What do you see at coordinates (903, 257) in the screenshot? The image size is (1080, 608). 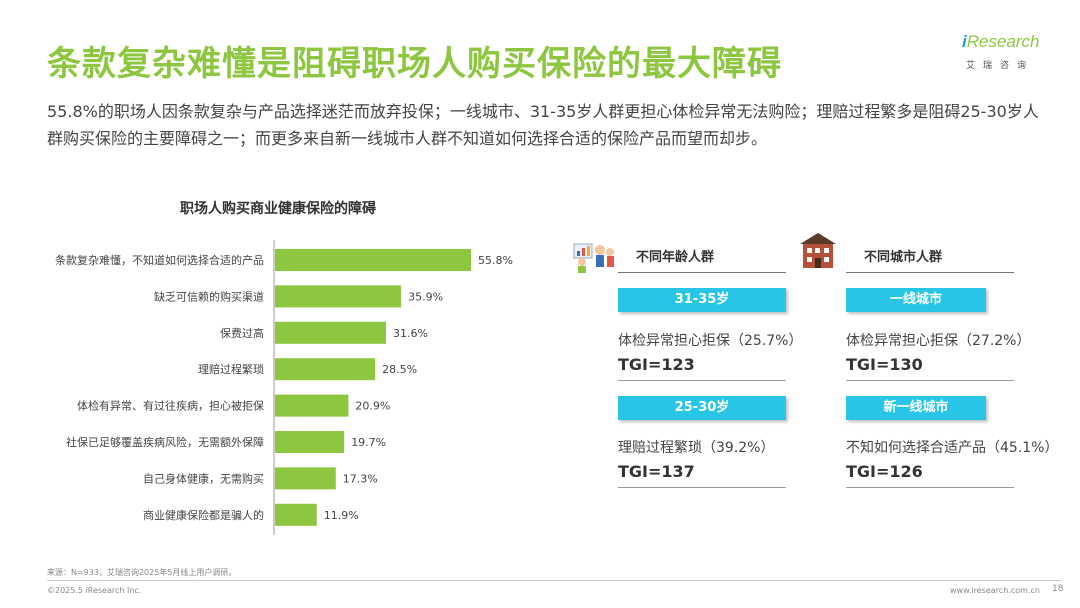 I see `city-group-title: 不同城市人群` at bounding box center [903, 257].